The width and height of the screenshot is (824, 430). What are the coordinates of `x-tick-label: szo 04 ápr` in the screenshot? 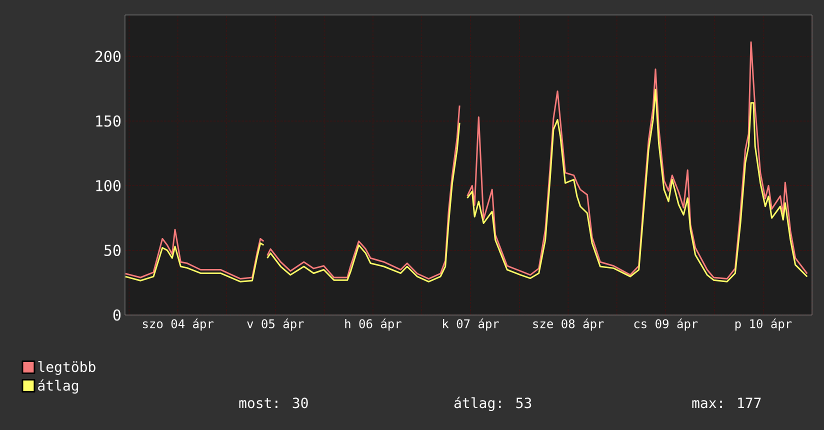 It's located at (178, 324).